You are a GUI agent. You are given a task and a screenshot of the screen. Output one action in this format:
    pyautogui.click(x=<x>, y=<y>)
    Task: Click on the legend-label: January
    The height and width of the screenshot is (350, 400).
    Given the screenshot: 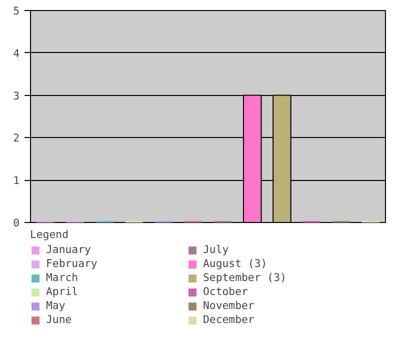 What is the action you would take?
    pyautogui.click(x=69, y=249)
    